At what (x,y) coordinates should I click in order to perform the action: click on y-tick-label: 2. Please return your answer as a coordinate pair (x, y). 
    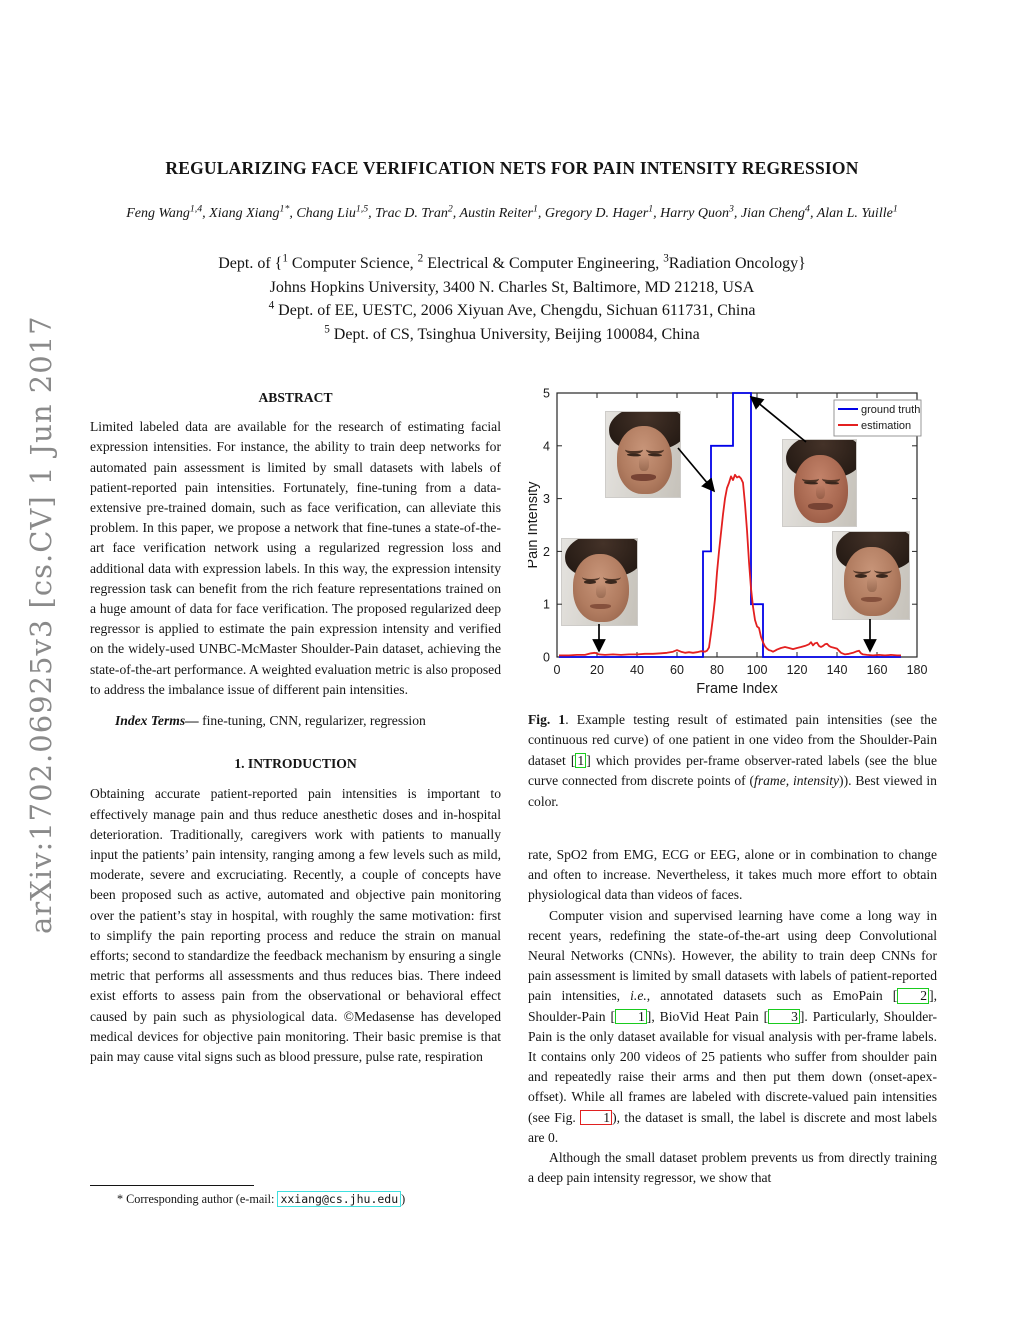
    Looking at the image, I should click on (546, 552).